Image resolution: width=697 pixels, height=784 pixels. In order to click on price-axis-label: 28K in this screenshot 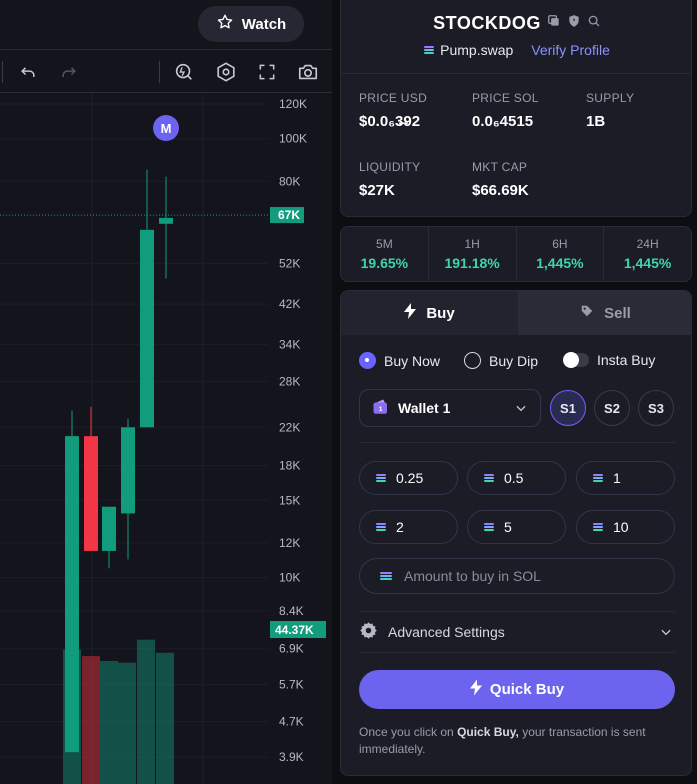, I will do `click(289, 381)`.